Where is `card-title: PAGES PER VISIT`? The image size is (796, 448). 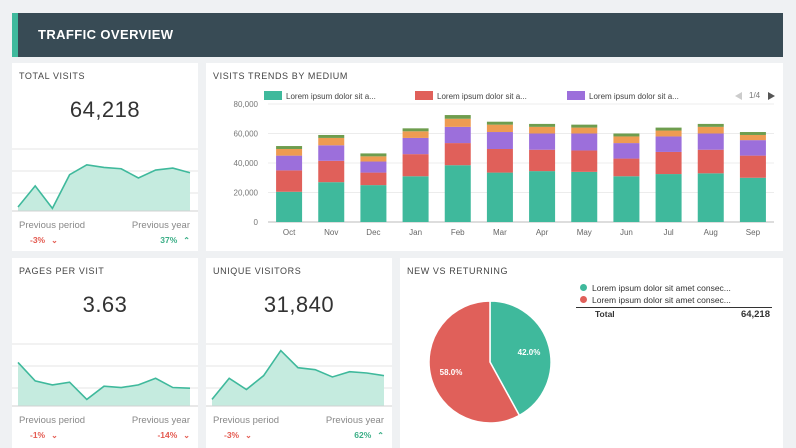
card-title: PAGES PER VISIT is located at coordinates (62, 271).